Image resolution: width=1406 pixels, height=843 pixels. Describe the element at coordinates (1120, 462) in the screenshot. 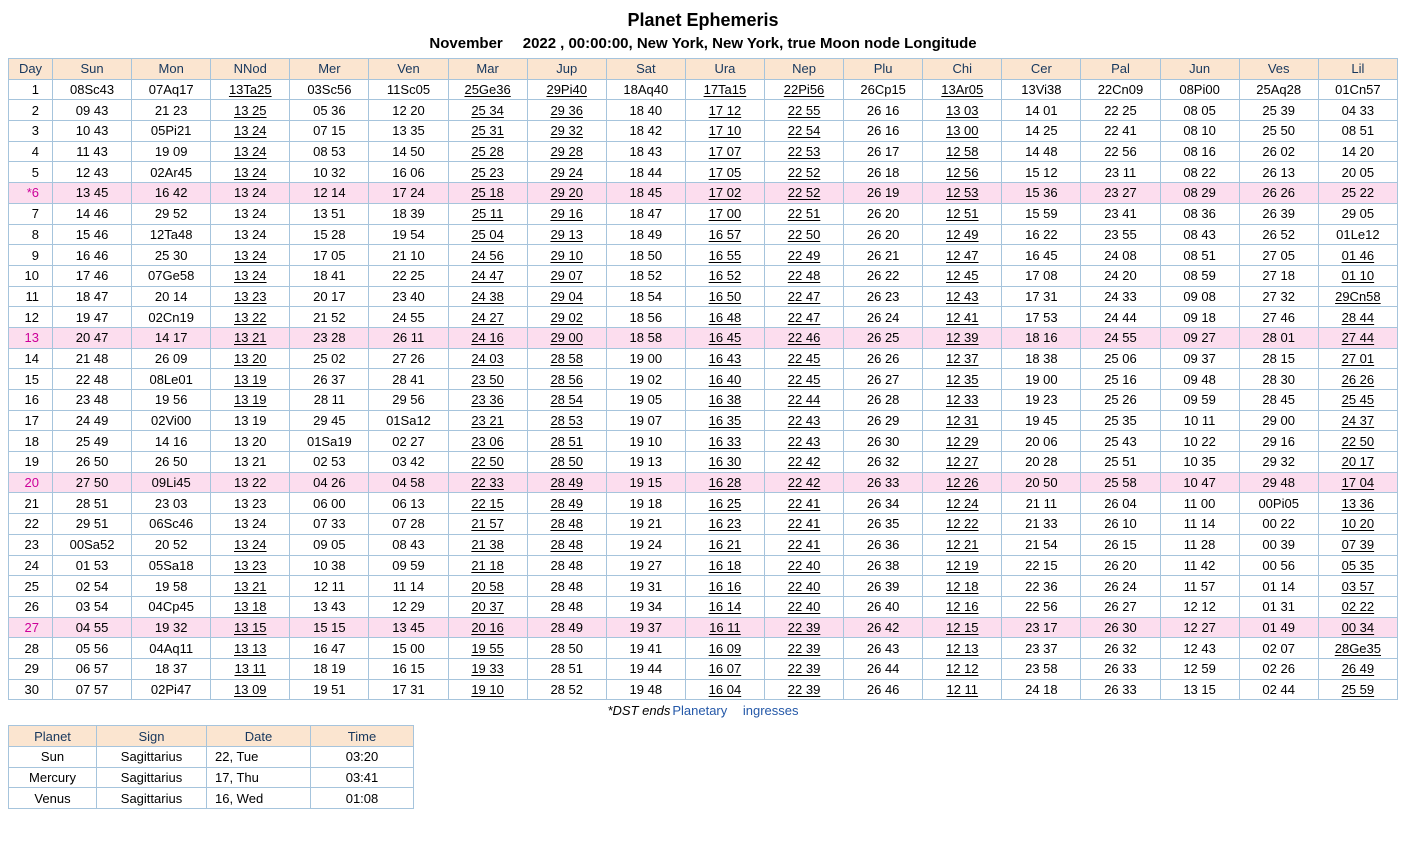

I see `cell-pal: 25 51` at that location.